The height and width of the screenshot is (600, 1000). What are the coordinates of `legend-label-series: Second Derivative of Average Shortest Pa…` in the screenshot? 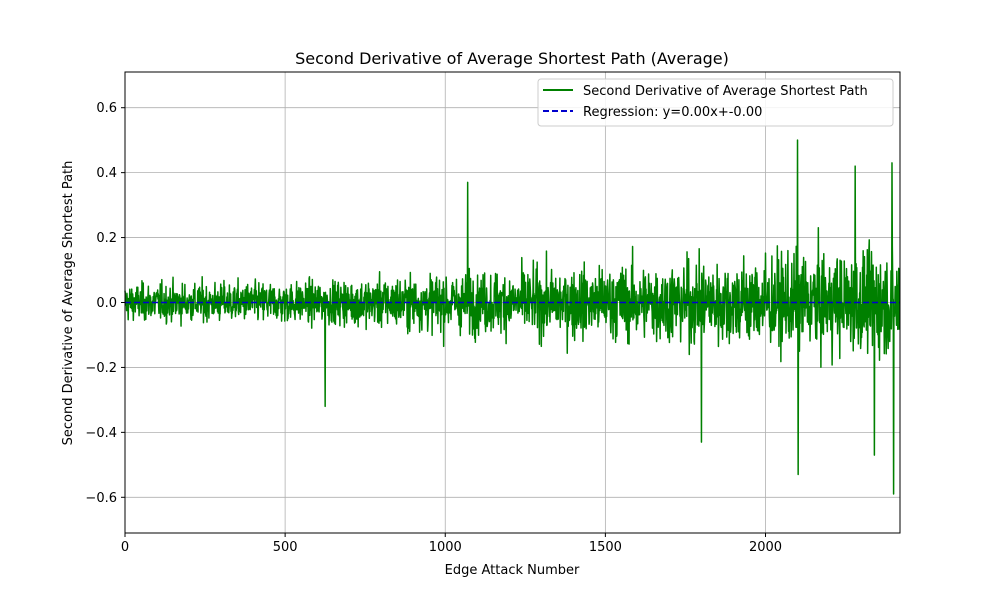 It's located at (725, 91).